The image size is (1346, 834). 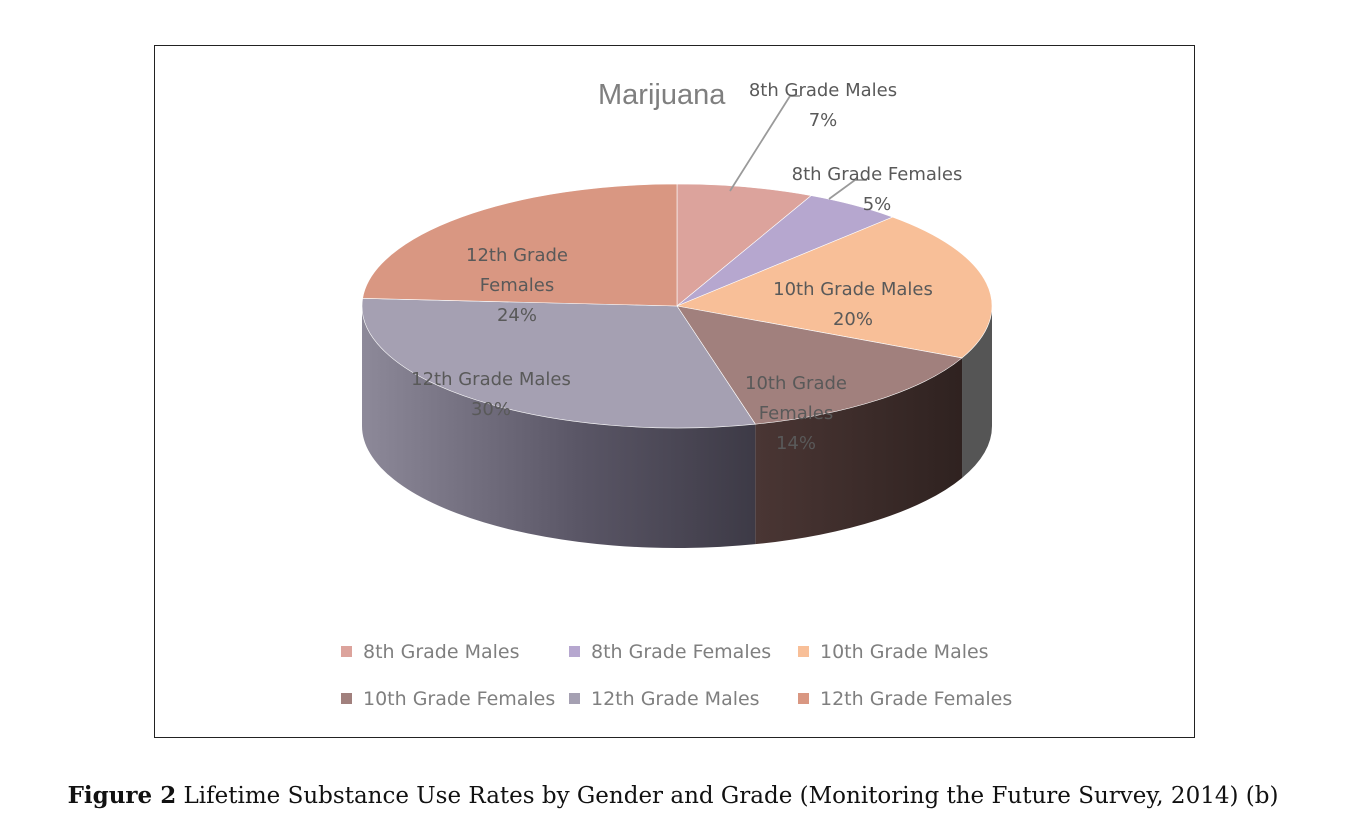 I want to click on data-label-10th-grade-females: 10th Grade Females 14%, so click(x=796, y=413).